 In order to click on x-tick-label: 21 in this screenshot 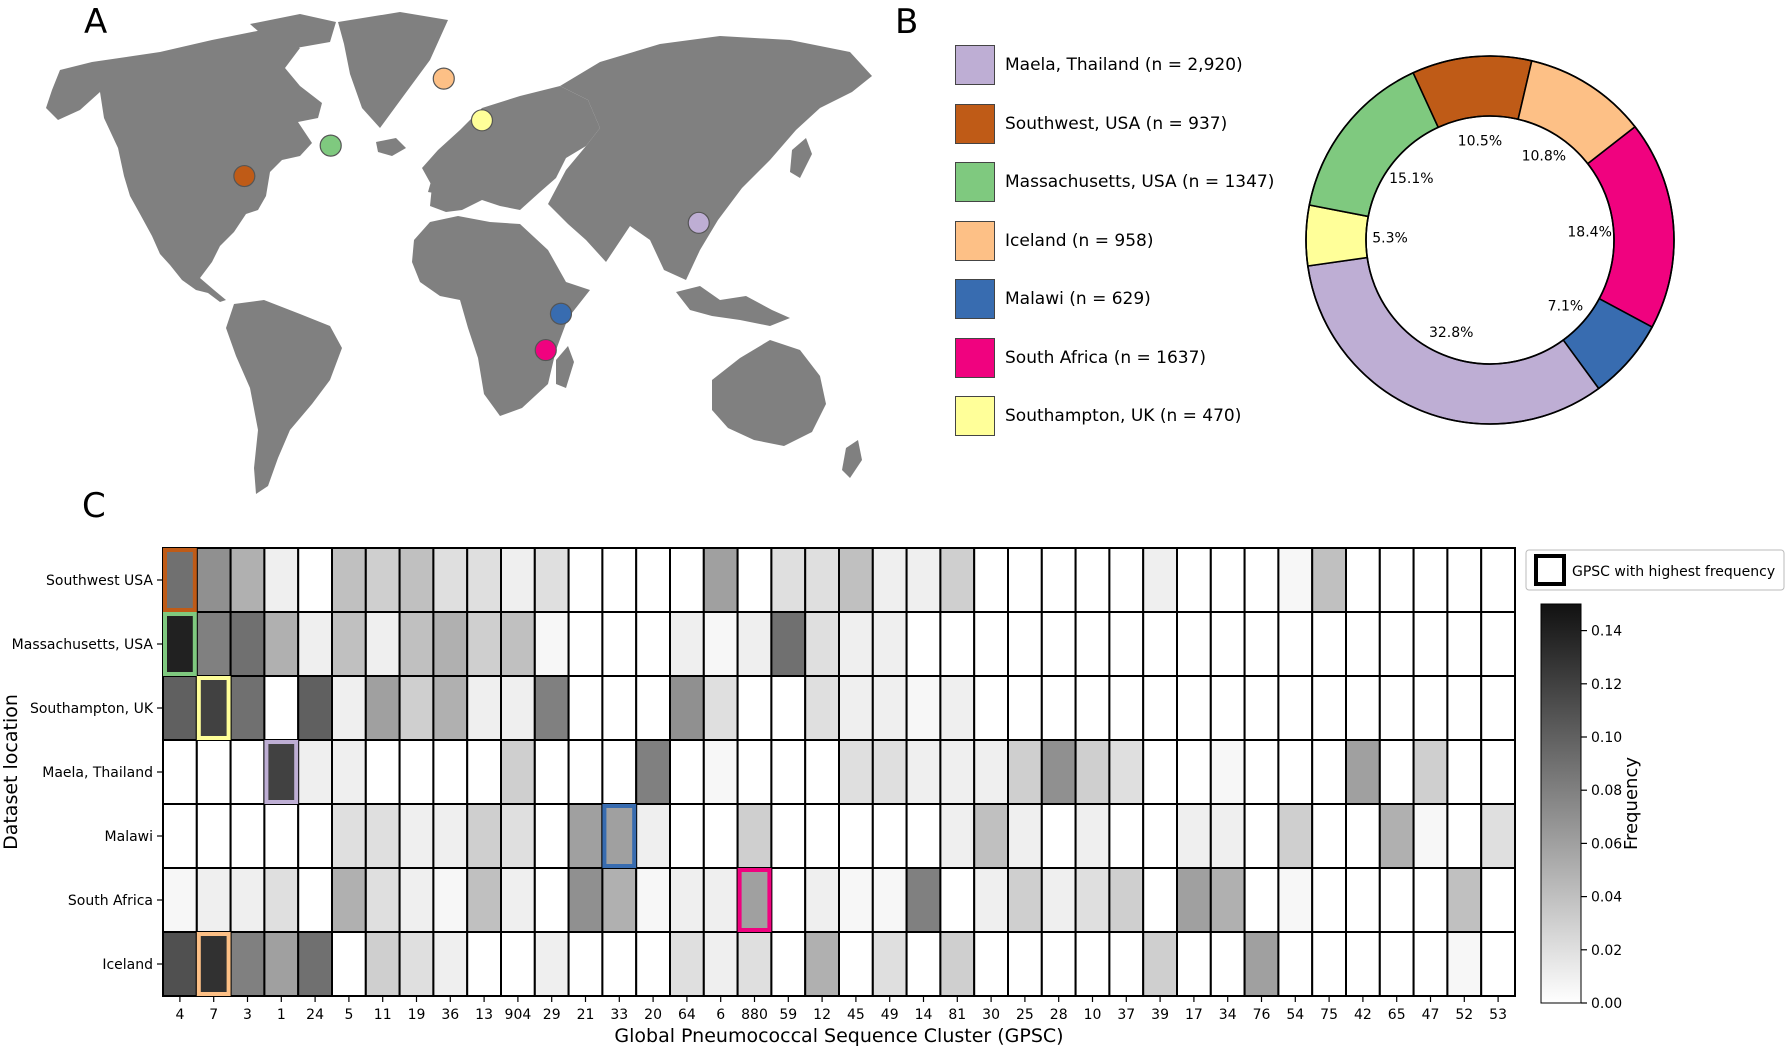, I will do `click(586, 1015)`.